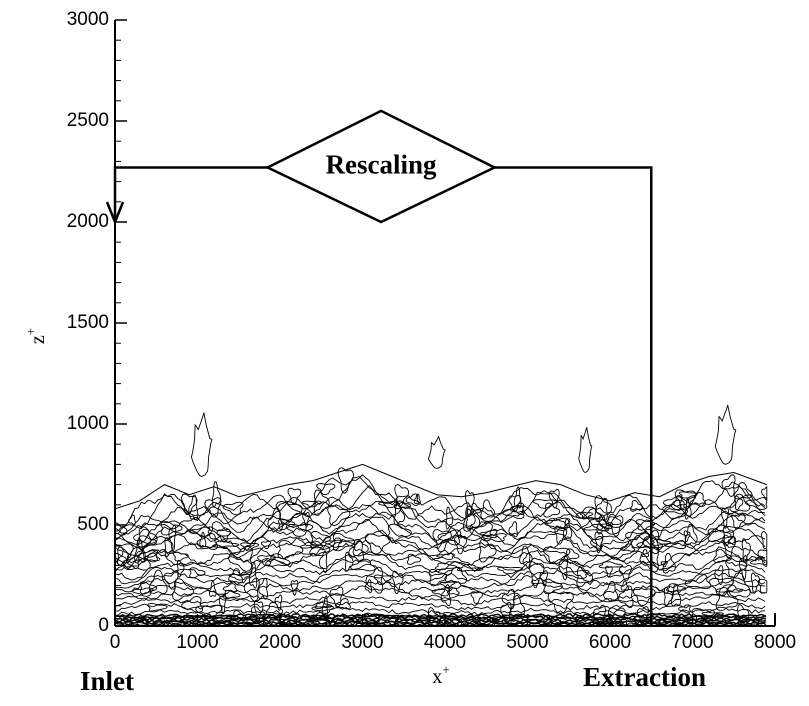 Image resolution: width=809 pixels, height=706 pixels. What do you see at coordinates (445, 642) in the screenshot?
I see `x-tick-label: 4000` at bounding box center [445, 642].